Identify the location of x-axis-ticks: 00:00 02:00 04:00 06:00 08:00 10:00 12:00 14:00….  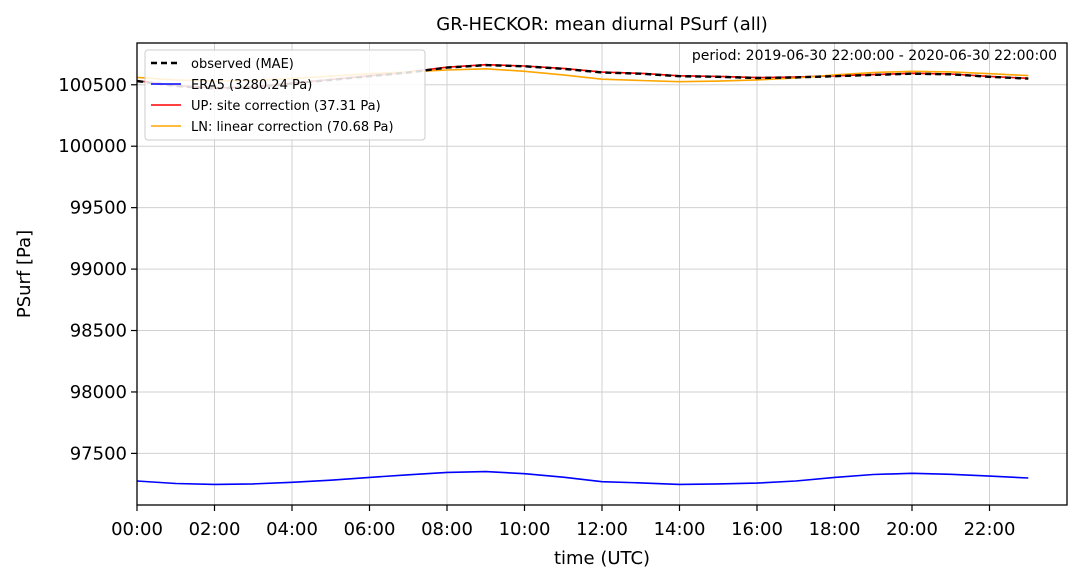
(563, 522).